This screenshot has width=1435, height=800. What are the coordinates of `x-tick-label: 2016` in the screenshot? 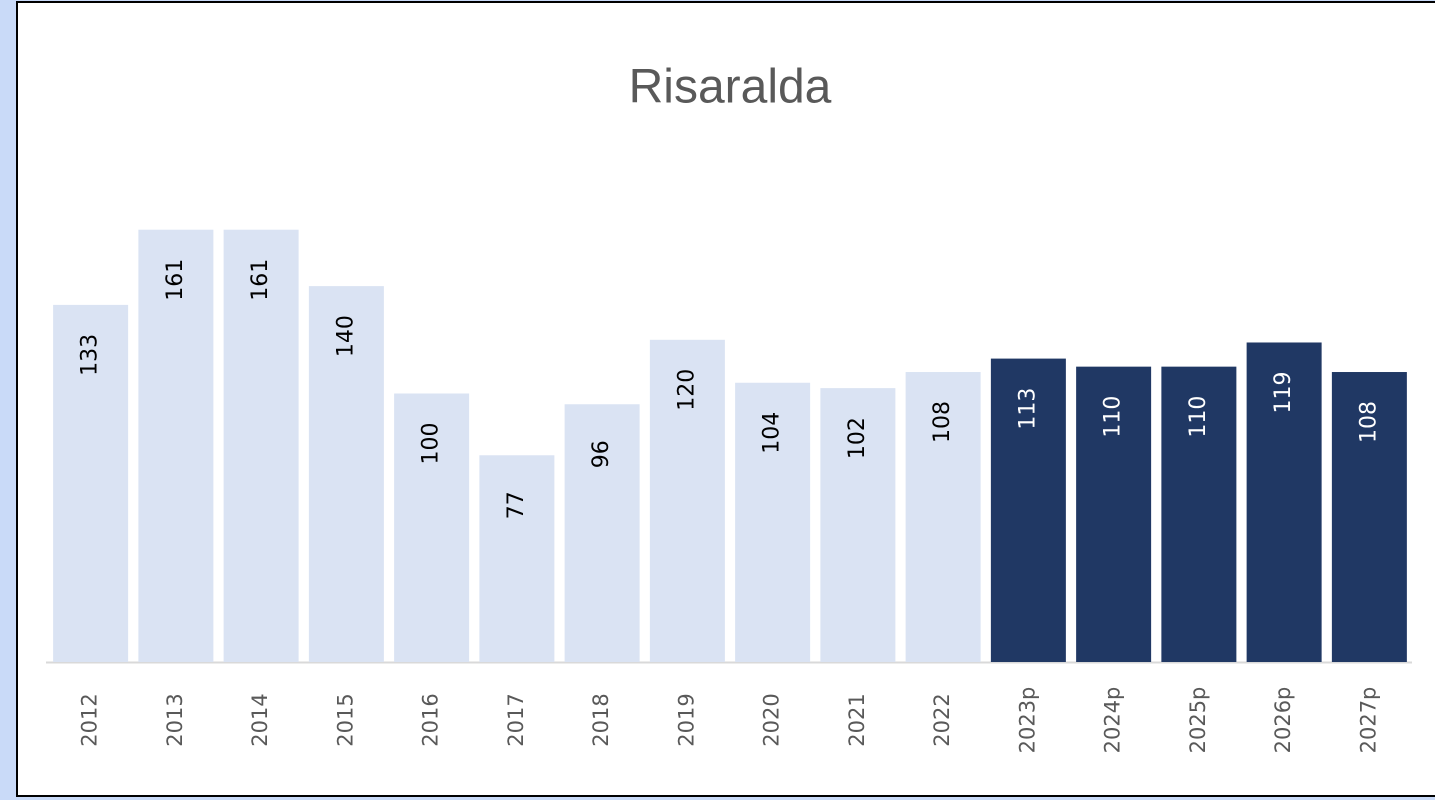 It's located at (431, 719).